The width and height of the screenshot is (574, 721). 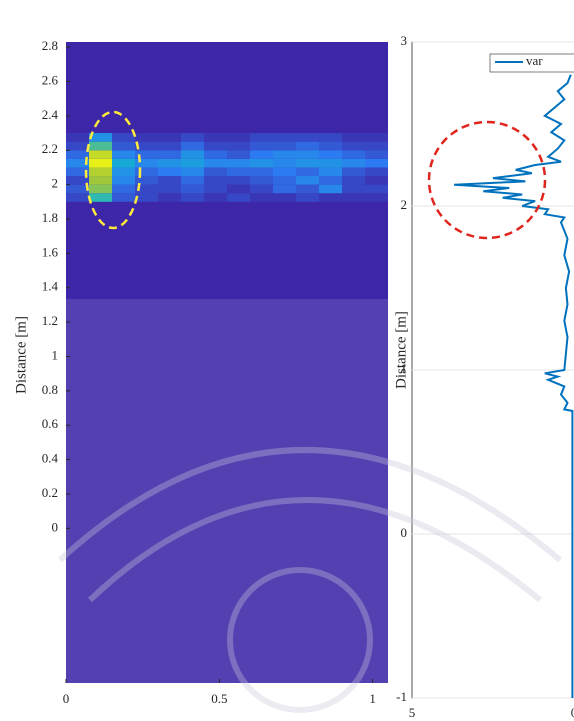 What do you see at coordinates (572, 712) in the screenshot?
I see `x-tick-label: 0` at bounding box center [572, 712].